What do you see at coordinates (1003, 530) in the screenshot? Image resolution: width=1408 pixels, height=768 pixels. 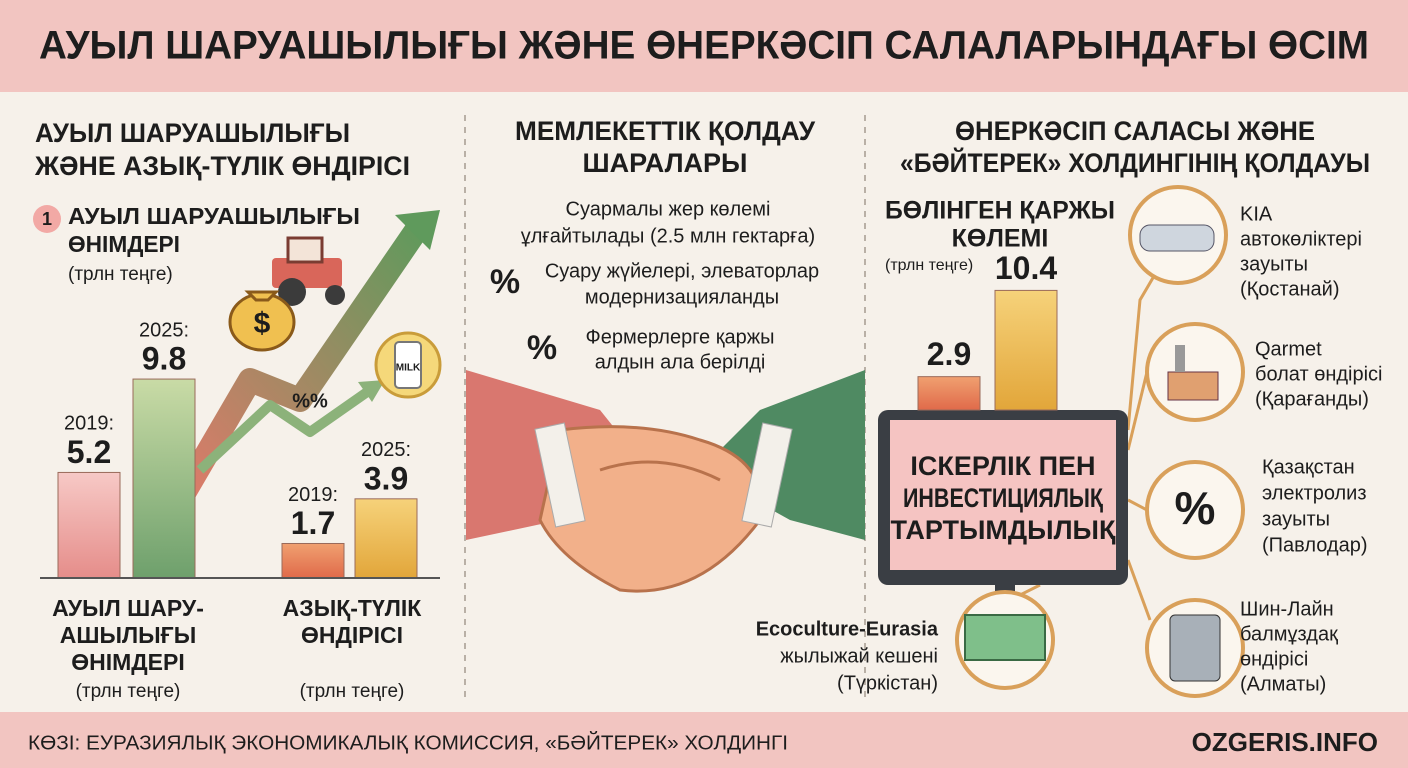 I see `monitor-text: ТАРТЫМДЫЛЫҚ` at bounding box center [1003, 530].